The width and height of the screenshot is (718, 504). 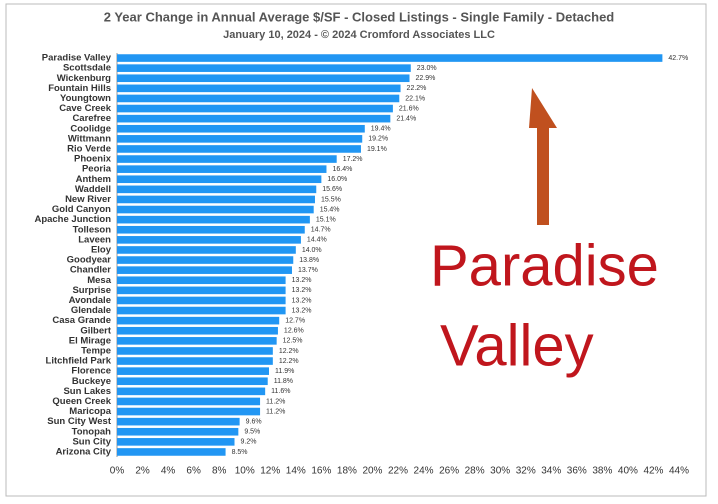 What do you see at coordinates (81, 320) in the screenshot?
I see `y-tick-label: Casa Grande` at bounding box center [81, 320].